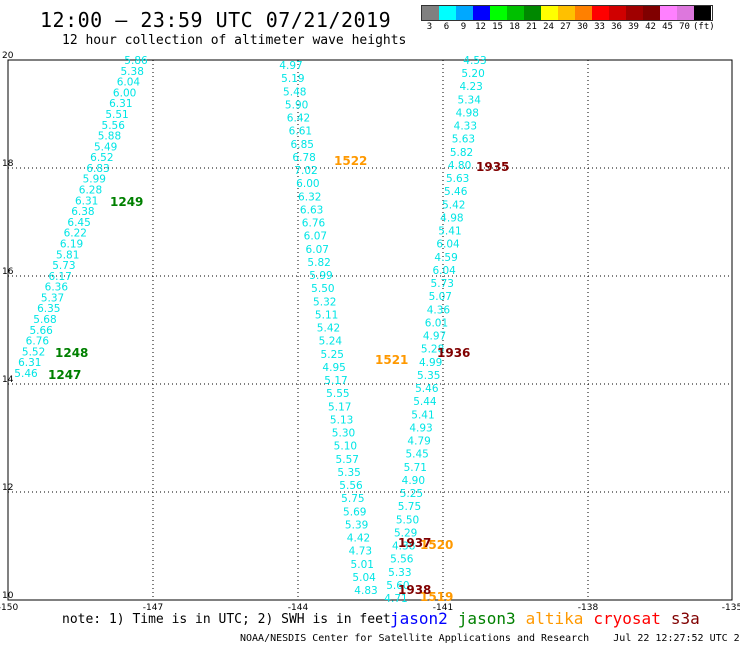 This screenshot has width=740, height=650. What do you see at coordinates (71, 353) in the screenshot?
I see `pass-number-label: 1248` at bounding box center [71, 353].